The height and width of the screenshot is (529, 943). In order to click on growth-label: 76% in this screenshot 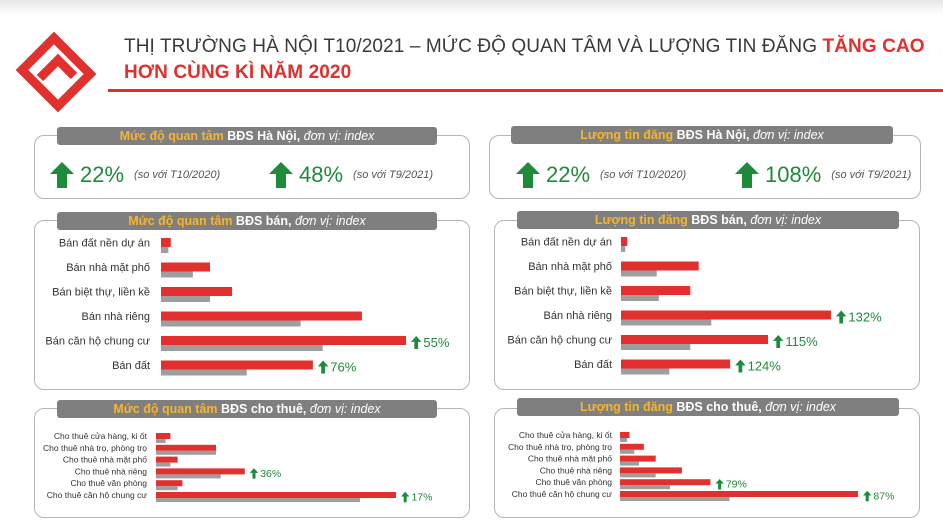, I will do `click(343, 366)`.